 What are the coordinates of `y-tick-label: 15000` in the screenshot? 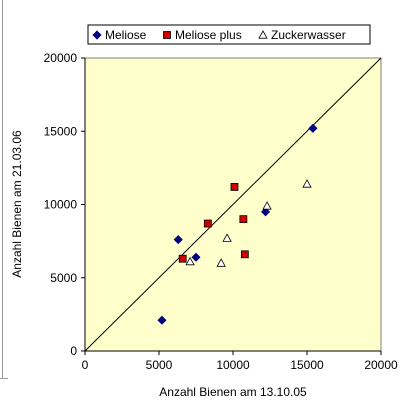 It's located at (61, 131).